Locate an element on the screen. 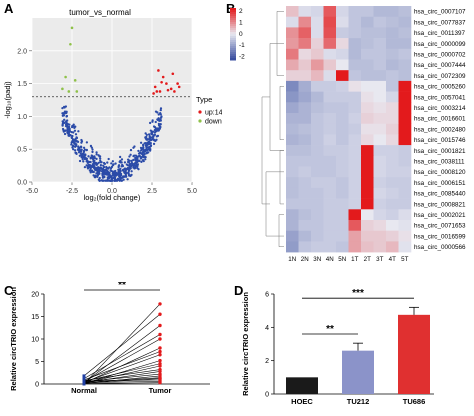 This screenshot has width=474, height=416. row-label: hsa_circ_0000566 is located at coordinates (440, 247).